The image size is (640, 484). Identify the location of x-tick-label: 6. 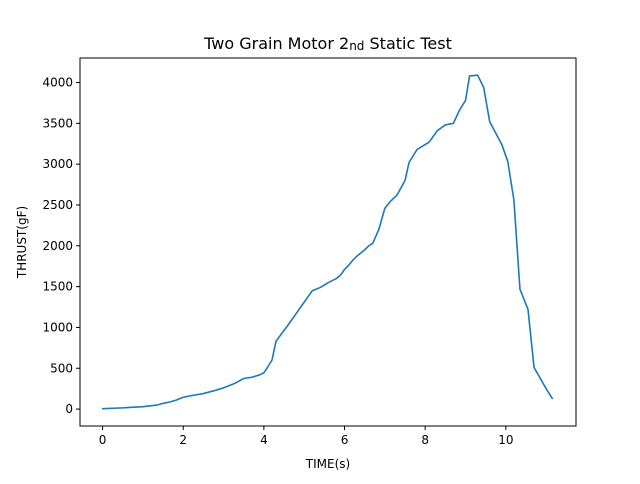
(345, 440).